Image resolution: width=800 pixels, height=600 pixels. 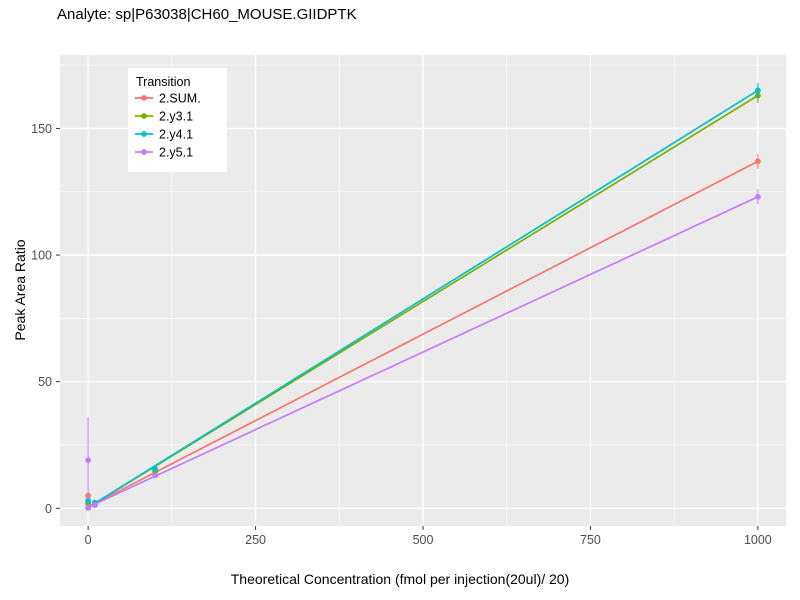 What do you see at coordinates (20, 290) in the screenshot?
I see `y-axis-label: Peak Area Ratio` at bounding box center [20, 290].